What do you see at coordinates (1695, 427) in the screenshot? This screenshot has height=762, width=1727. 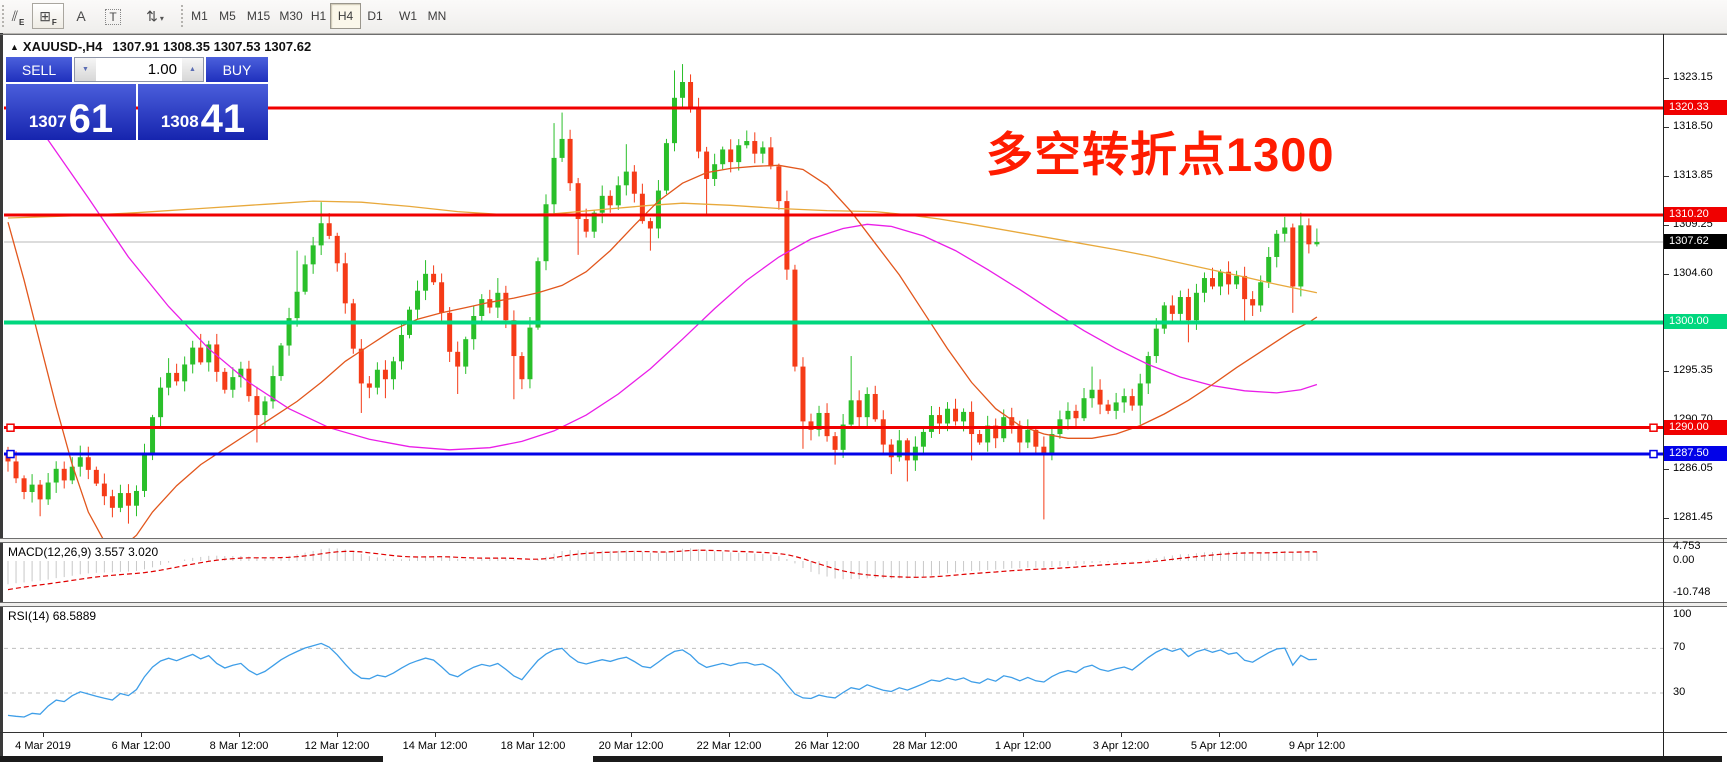 I see `price-badge-1290.00: 1290.00` at bounding box center [1695, 427].